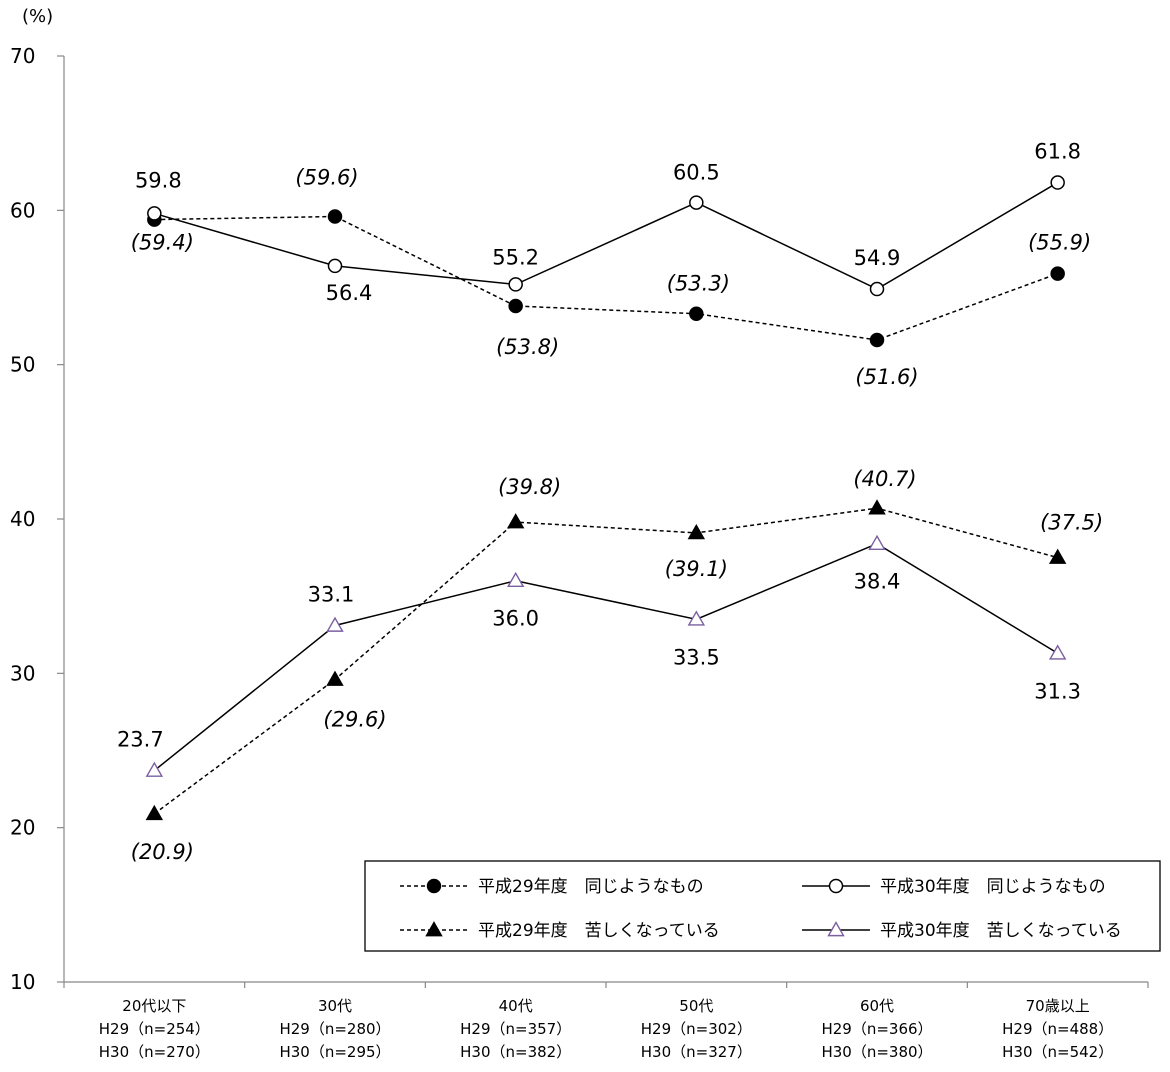  I want to click on x-category-label: H29（n=366）, so click(876, 1029).